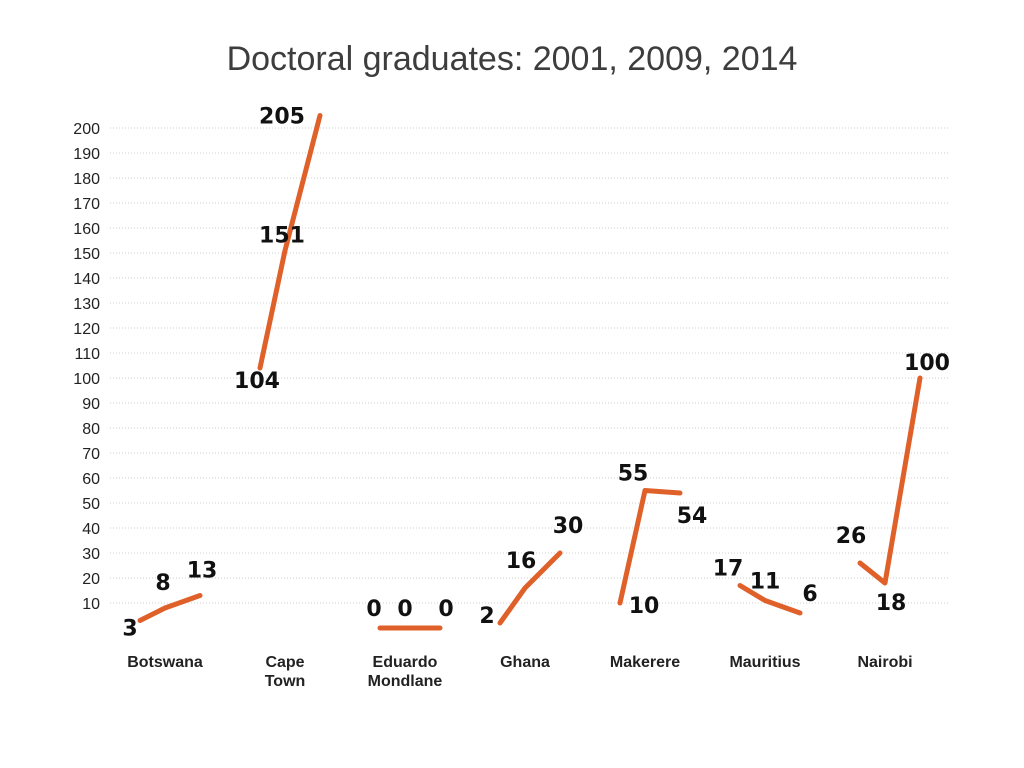 This screenshot has height=768, width=1024. Describe the element at coordinates (405, 672) in the screenshot. I see `category-label-eduardo-mondlane: Eduardo Mondlane` at that location.